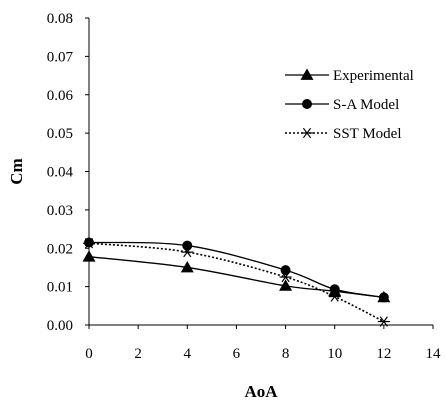  What do you see at coordinates (60, 249) in the screenshot?
I see `y-tick-label: 0.02` at bounding box center [60, 249].